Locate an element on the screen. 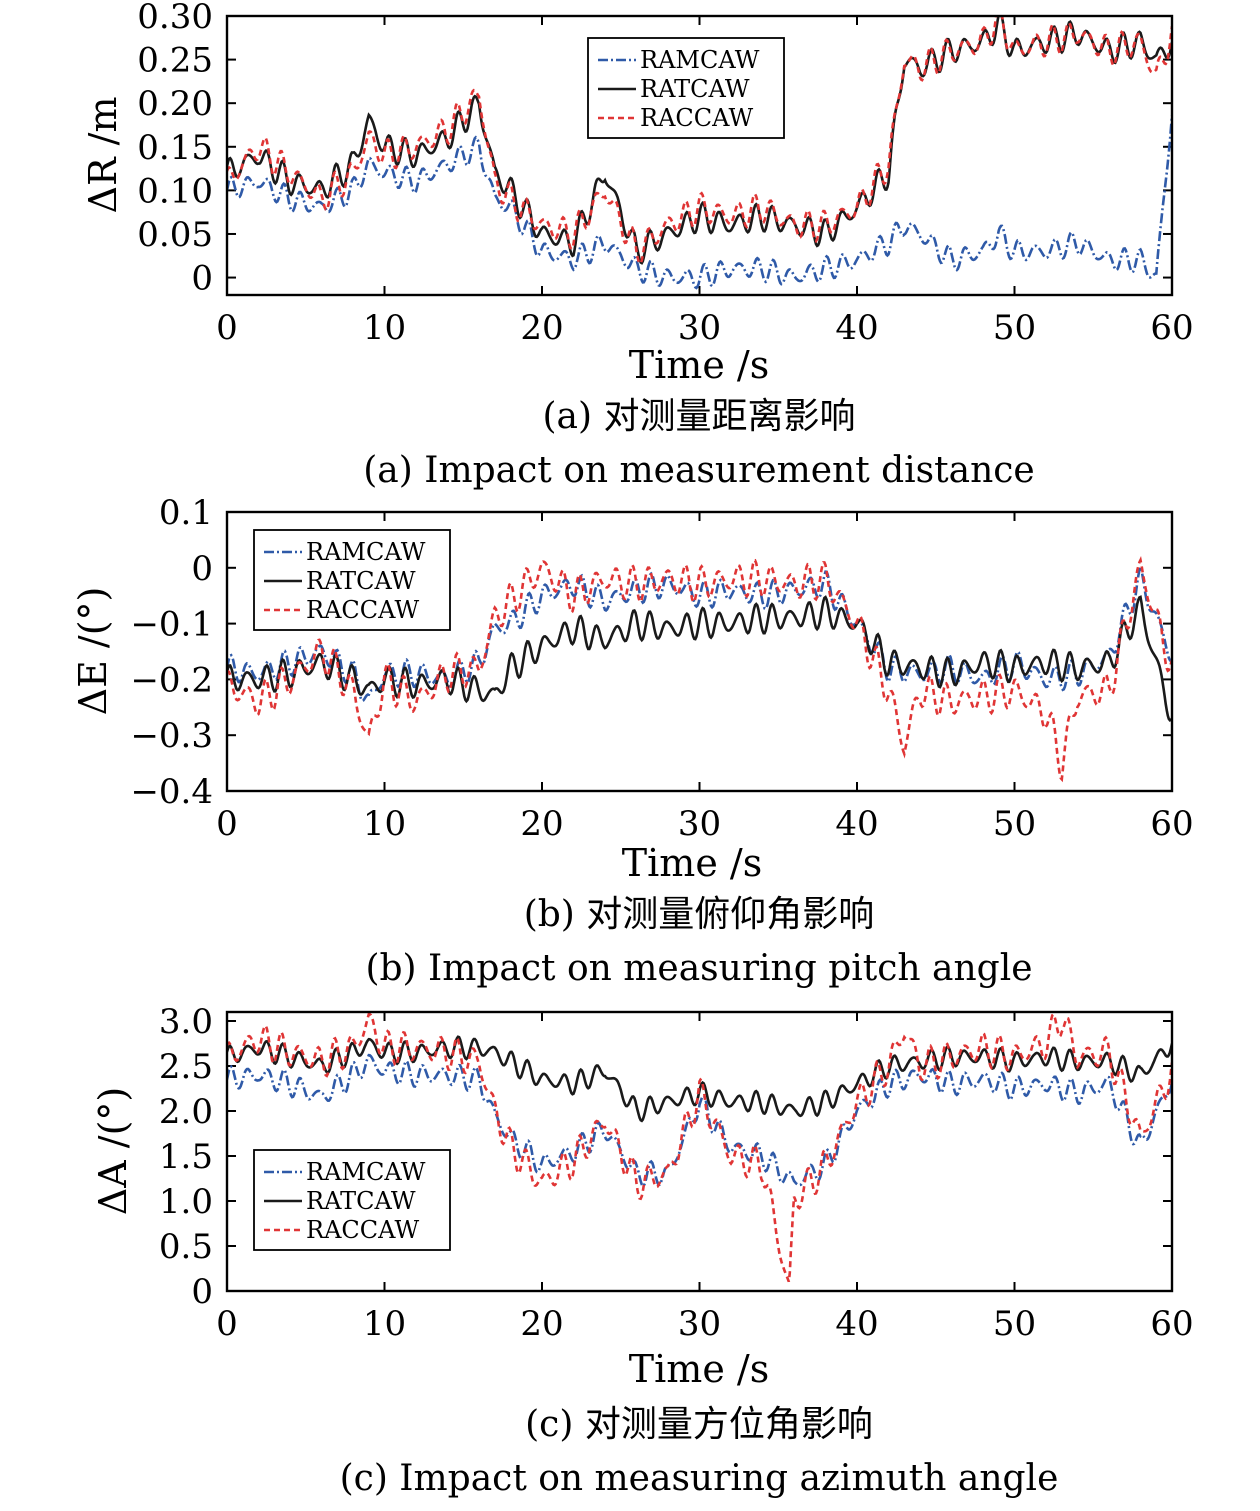 This screenshot has height=1511, width=1260. panel-c-series-raccaw is located at coordinates (699, 1147).